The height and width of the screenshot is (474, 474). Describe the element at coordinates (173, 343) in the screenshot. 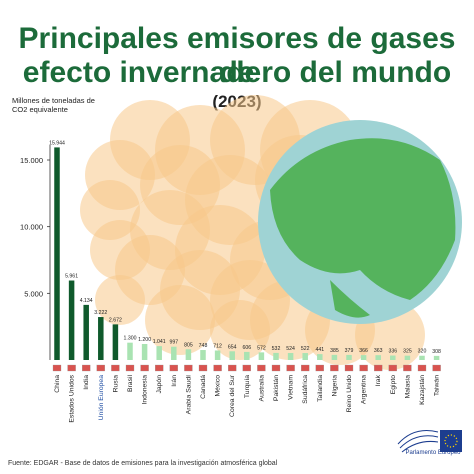

I see `value-label: 997` at that location.